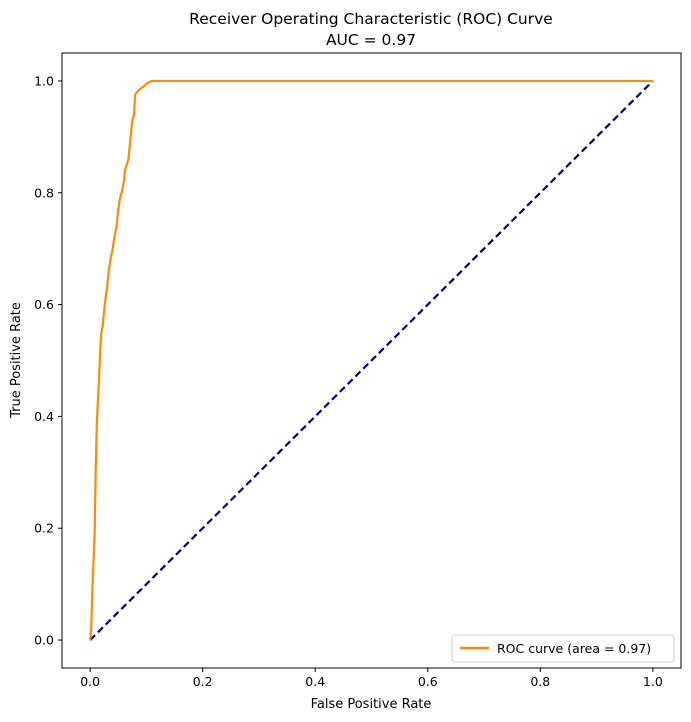 This screenshot has height=722, width=691. I want to click on legend: ROC curve (area = 0.97), so click(563, 648).